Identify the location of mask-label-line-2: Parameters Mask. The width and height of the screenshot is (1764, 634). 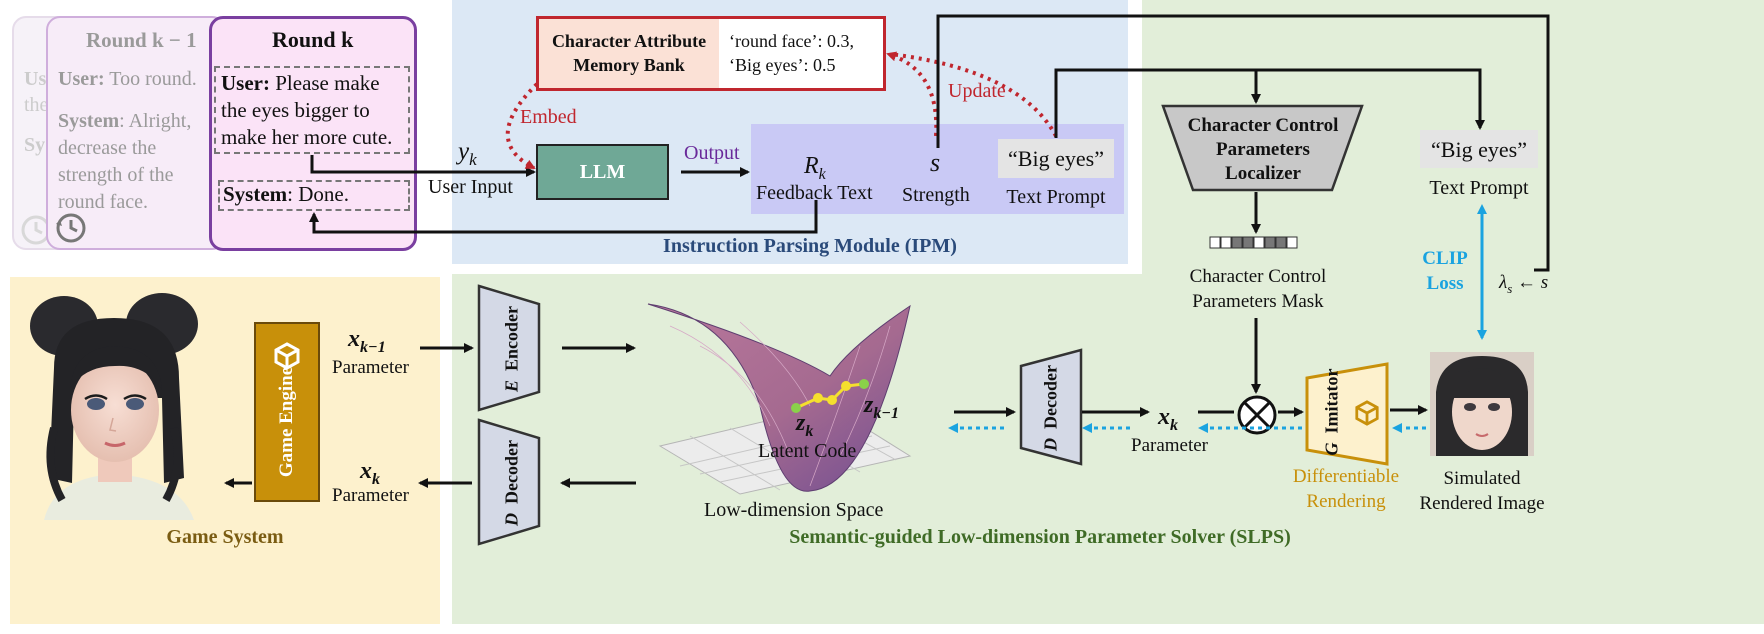
(1258, 301).